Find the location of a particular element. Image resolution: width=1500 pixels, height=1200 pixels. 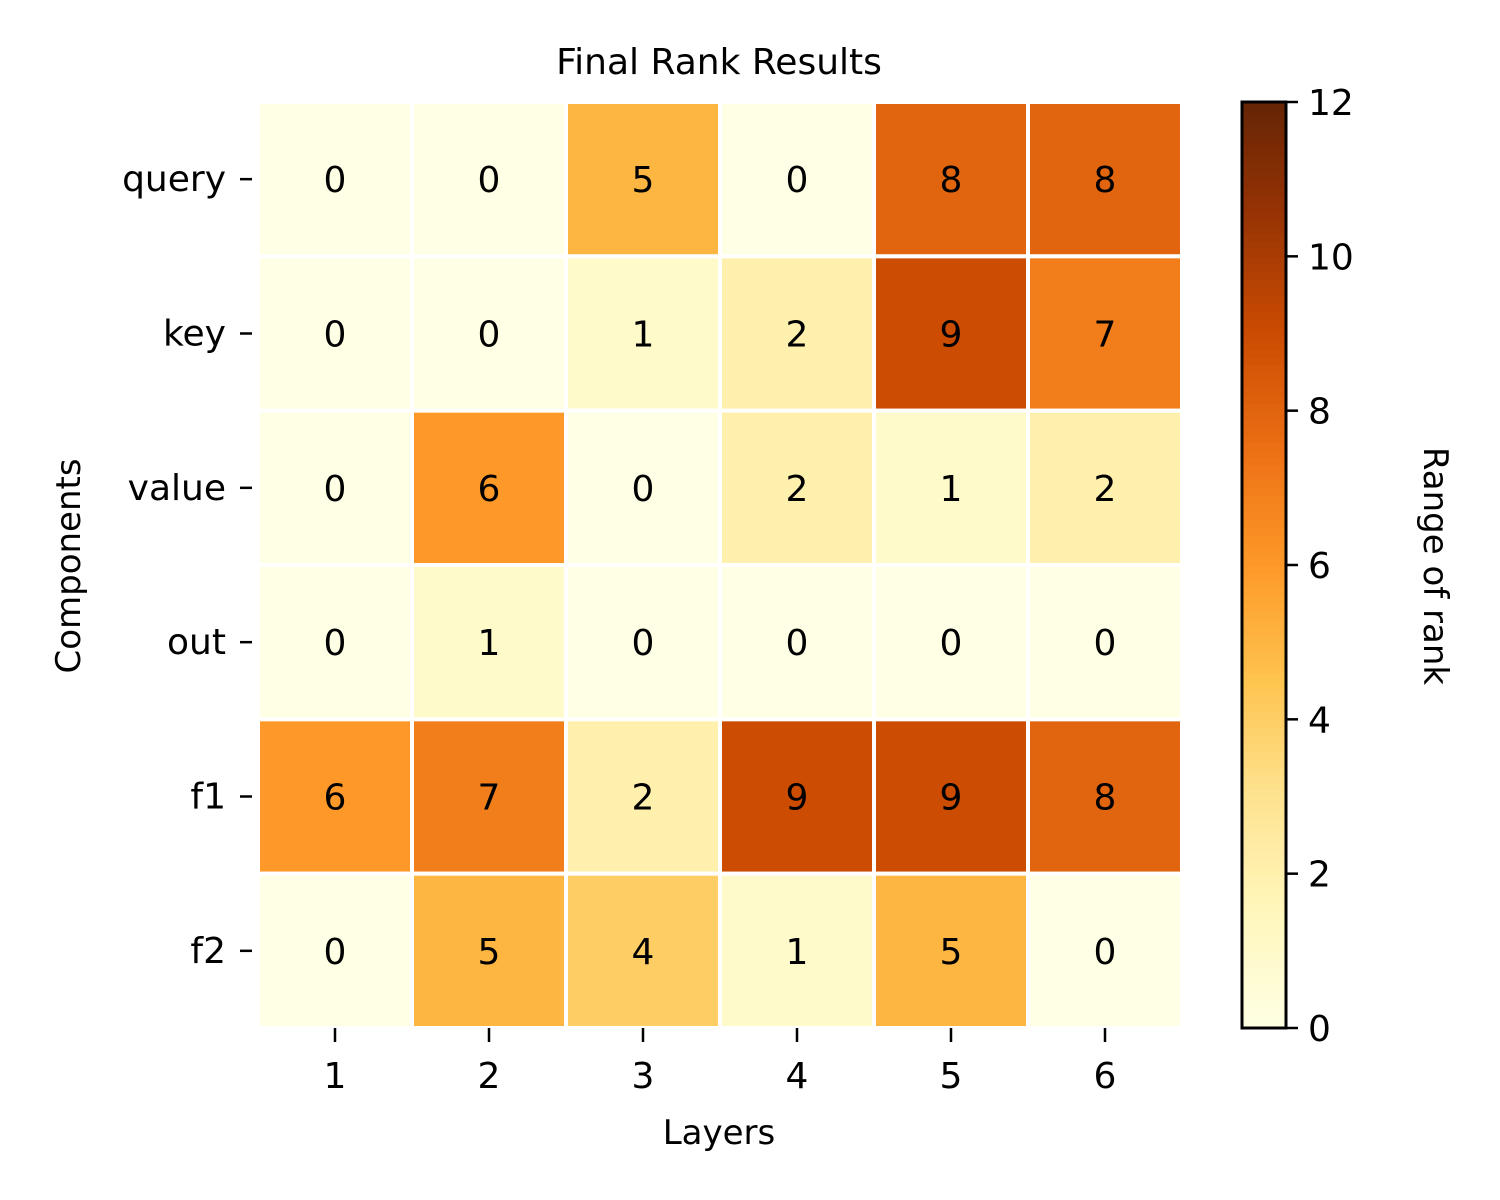

colorbar-tick-label: 0 is located at coordinates (1319, 1029).